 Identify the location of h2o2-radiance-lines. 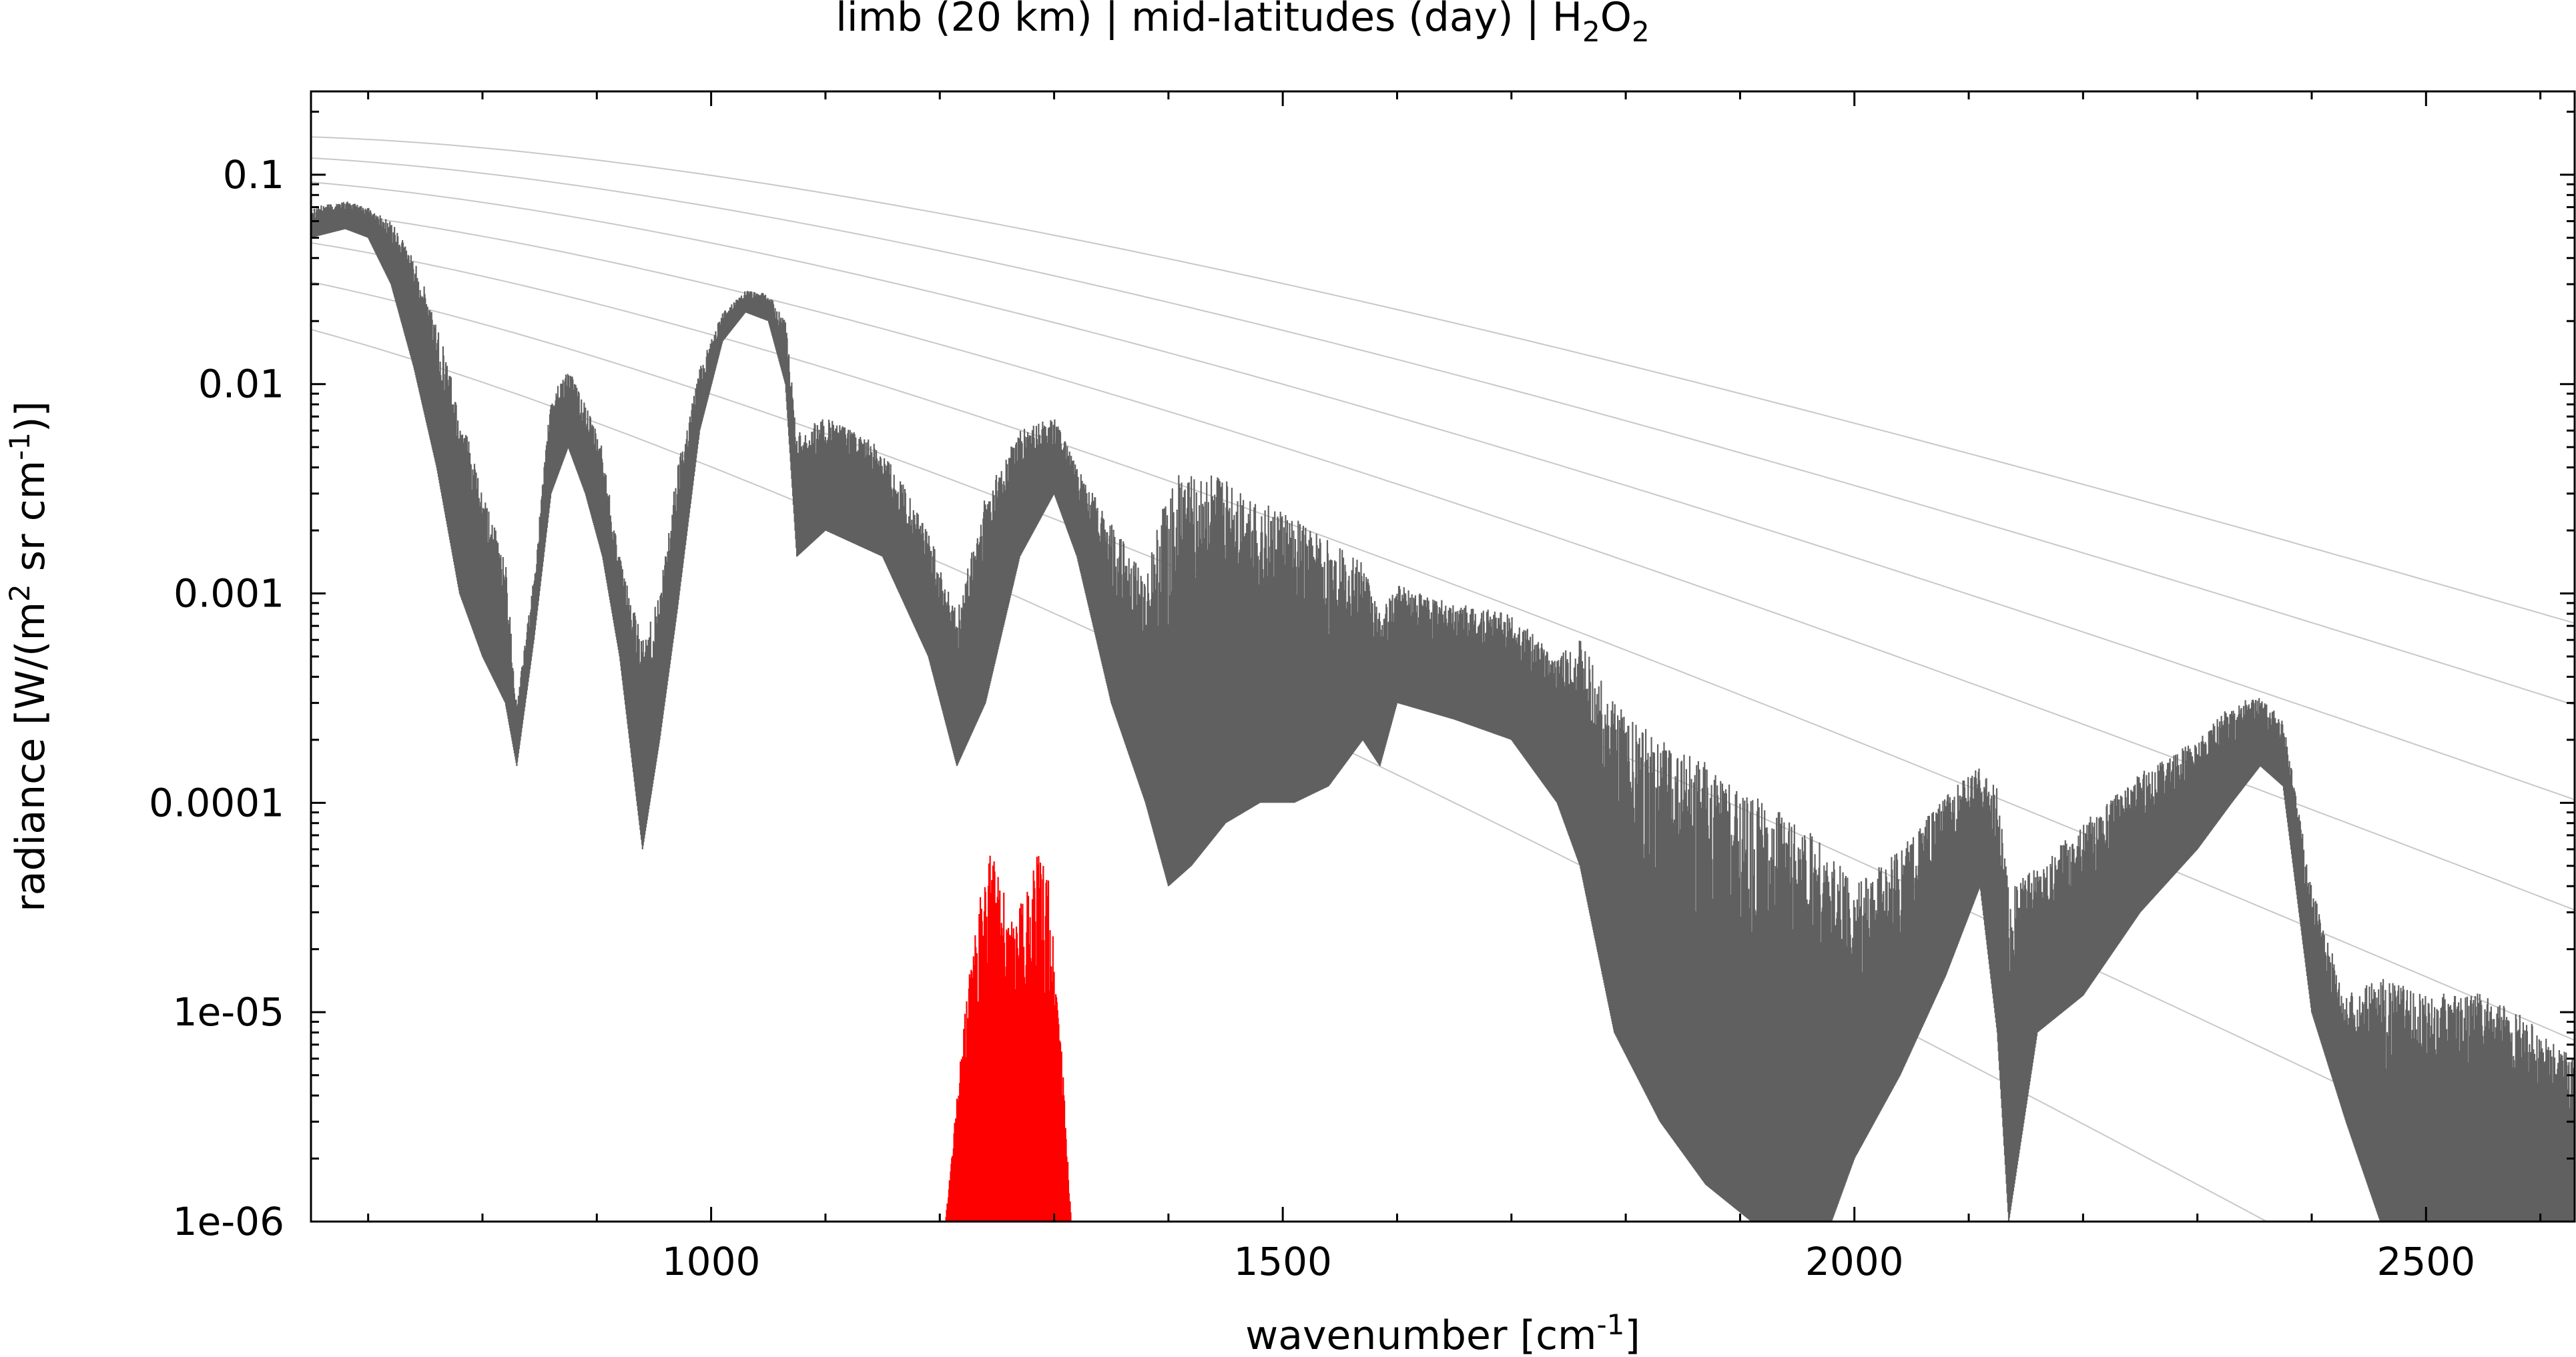
(1008, 1038).